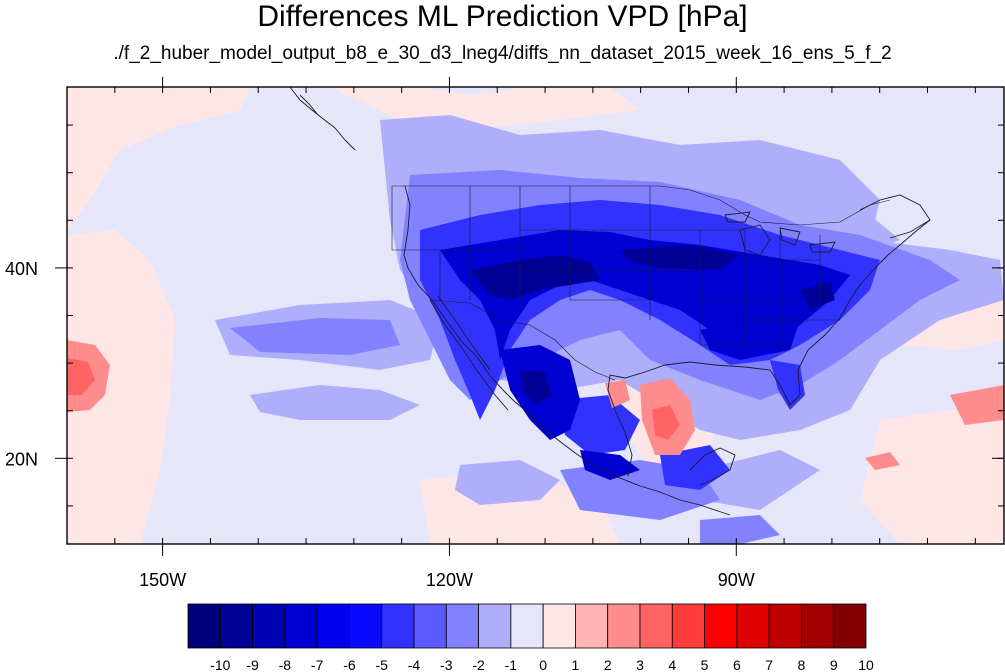  I want to click on lon-tick-label: 90W, so click(736, 580).